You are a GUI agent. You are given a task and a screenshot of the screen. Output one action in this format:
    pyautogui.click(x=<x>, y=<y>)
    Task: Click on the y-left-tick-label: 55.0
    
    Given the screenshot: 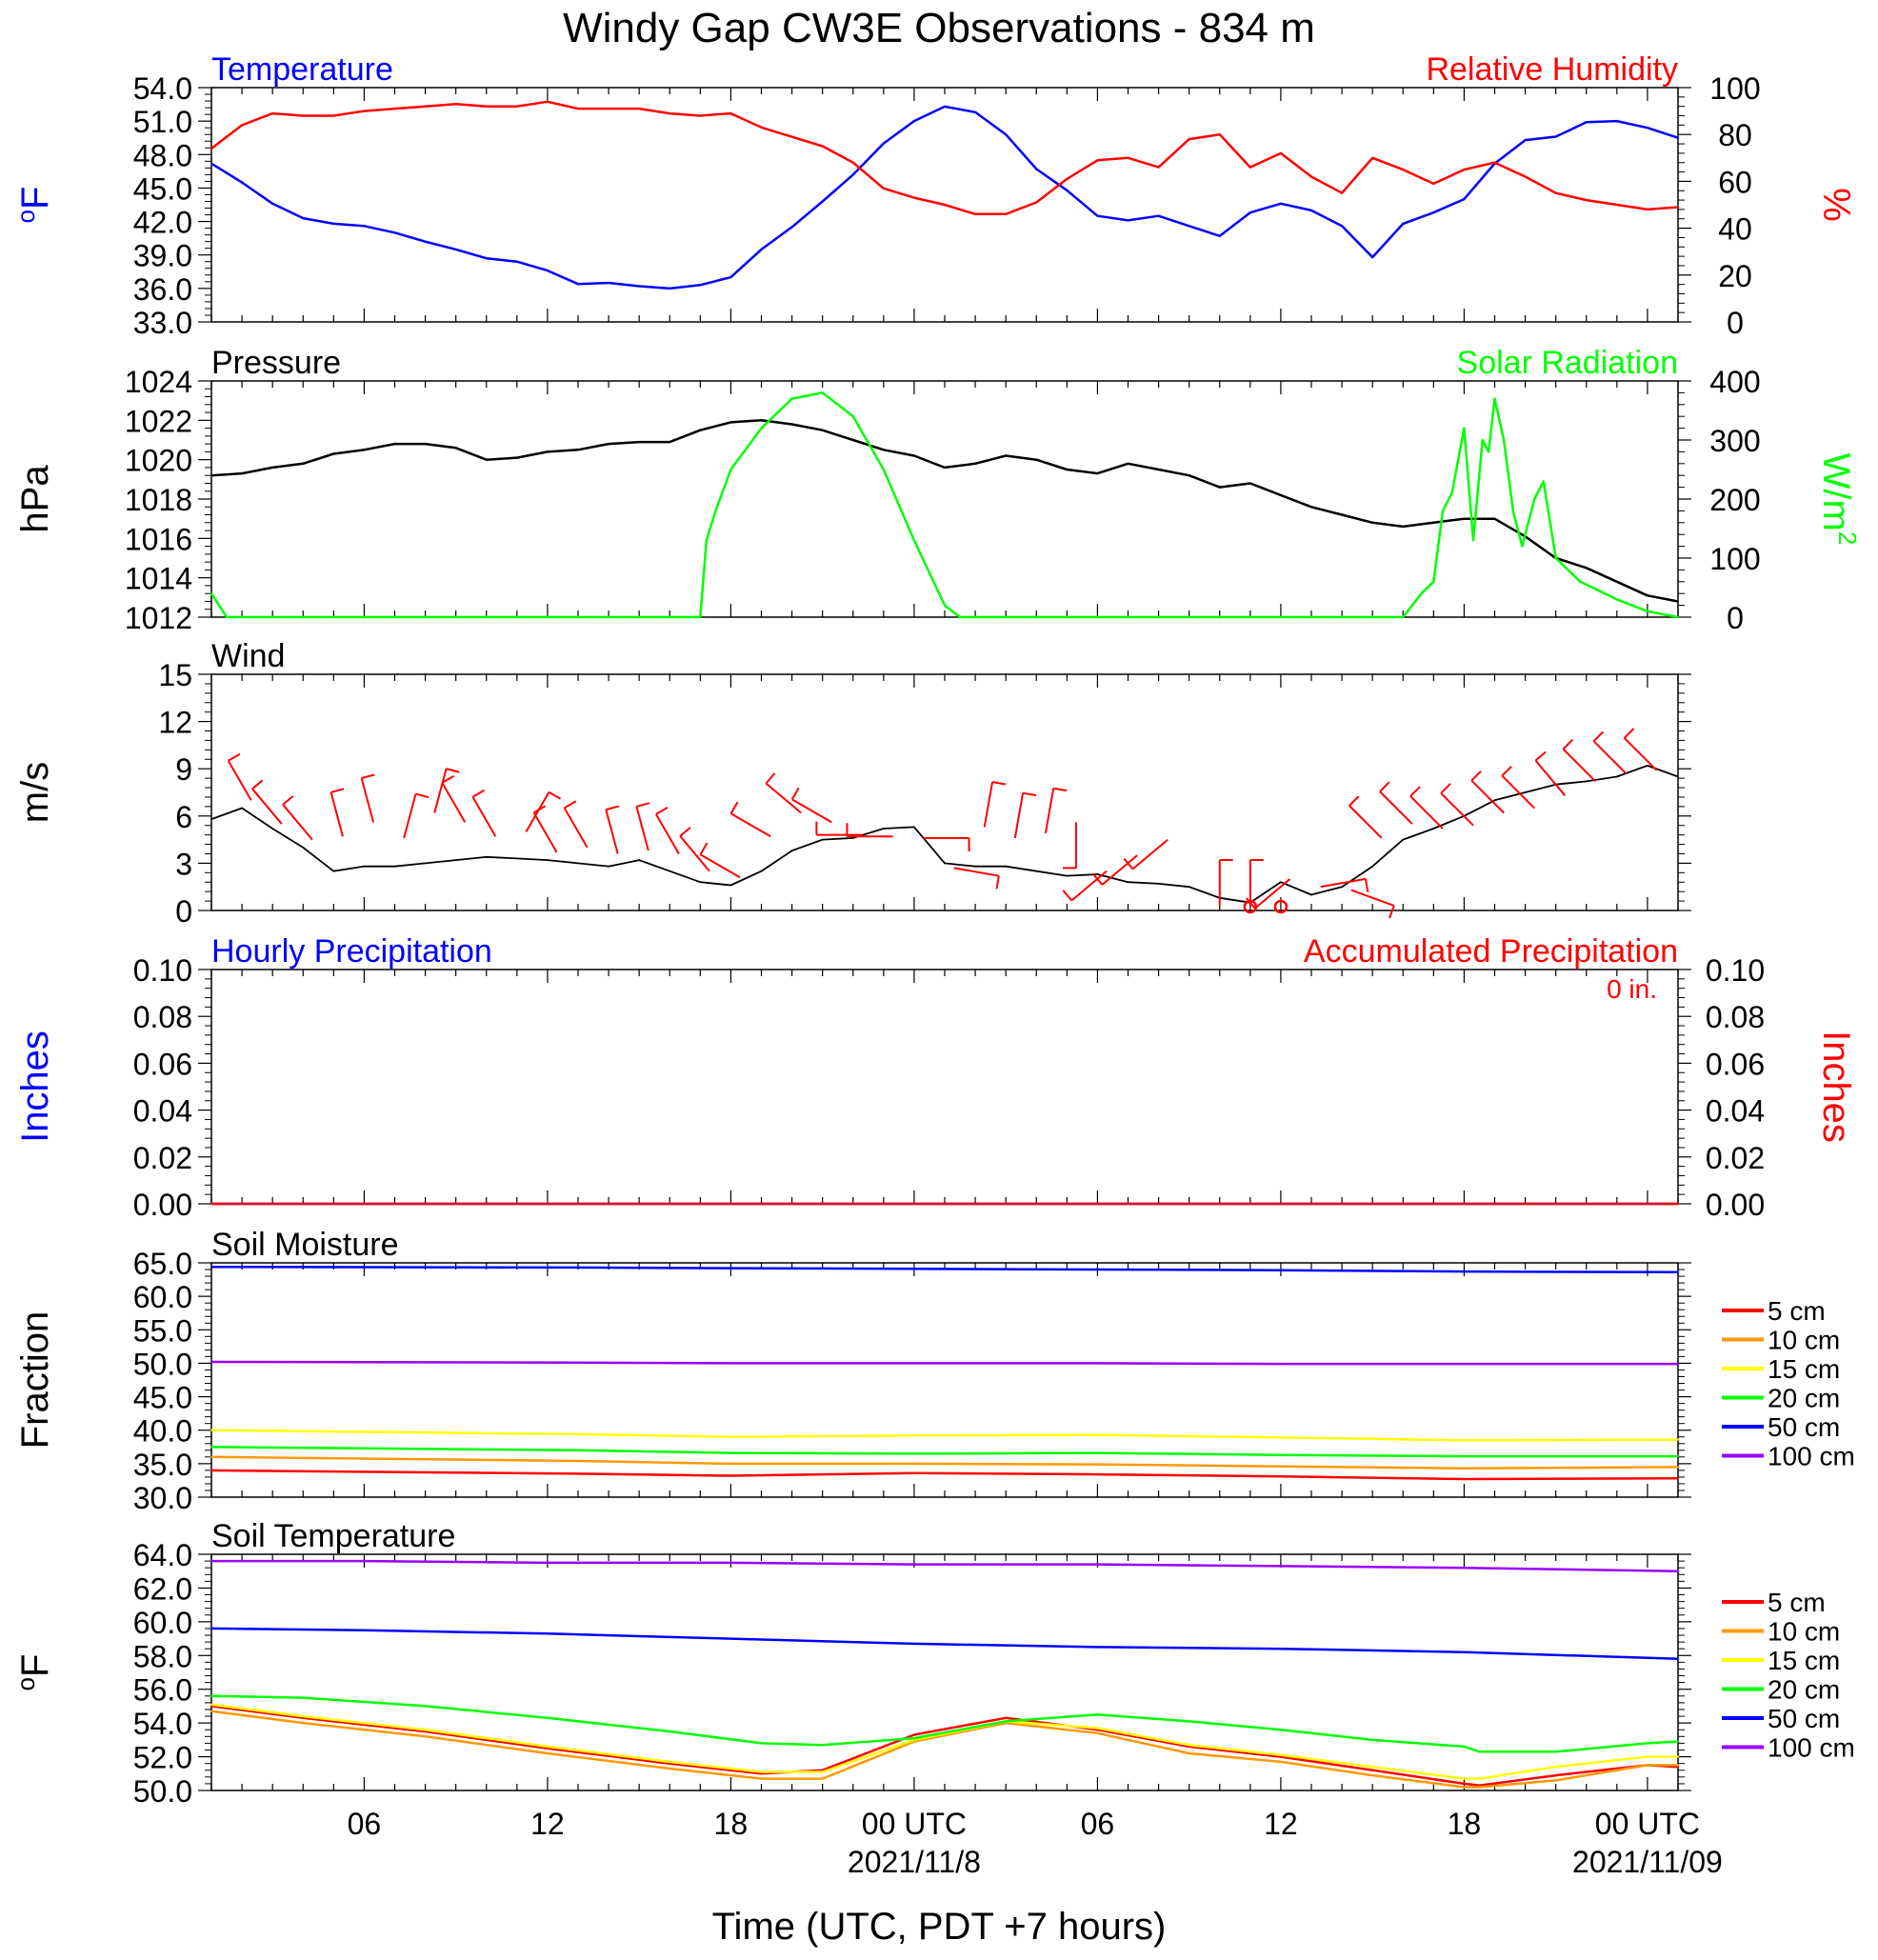 What is the action you would take?
    pyautogui.click(x=162, y=1330)
    